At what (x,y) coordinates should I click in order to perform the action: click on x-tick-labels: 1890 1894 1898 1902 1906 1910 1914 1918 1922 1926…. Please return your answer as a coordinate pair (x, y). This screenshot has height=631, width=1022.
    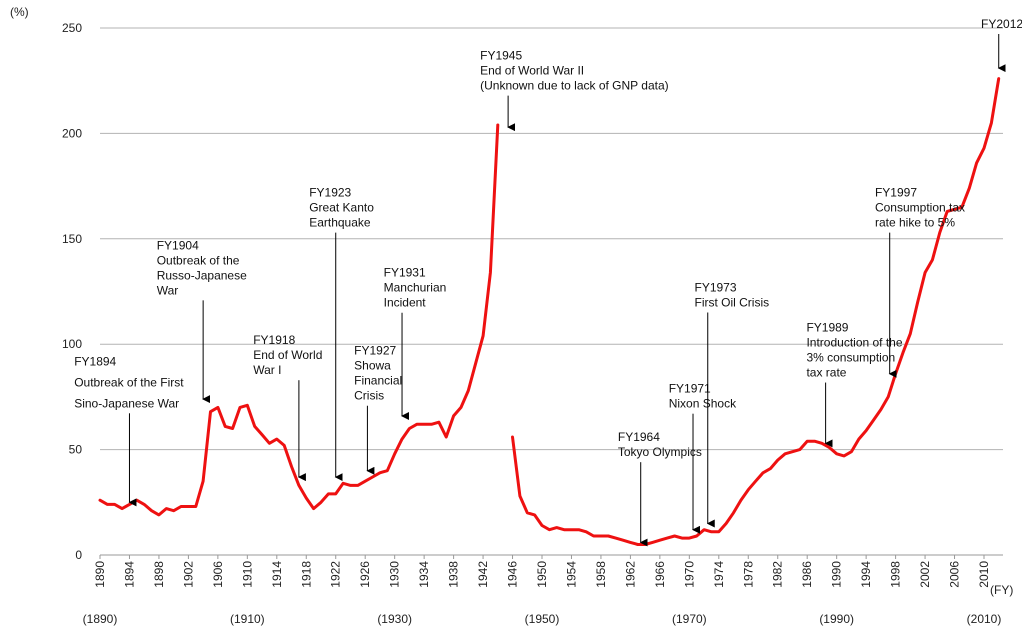
    Looking at the image, I should click on (542, 571).